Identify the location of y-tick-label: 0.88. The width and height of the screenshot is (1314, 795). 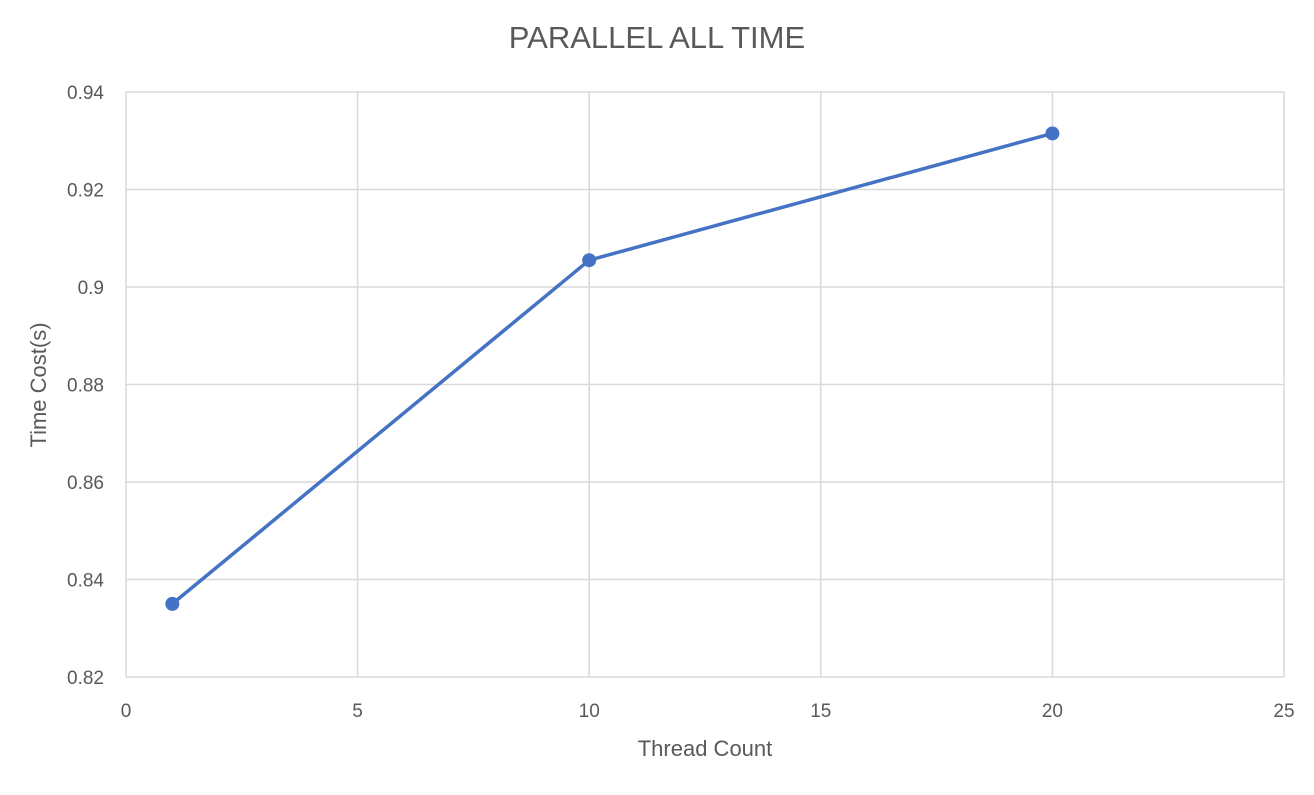
(85, 386).